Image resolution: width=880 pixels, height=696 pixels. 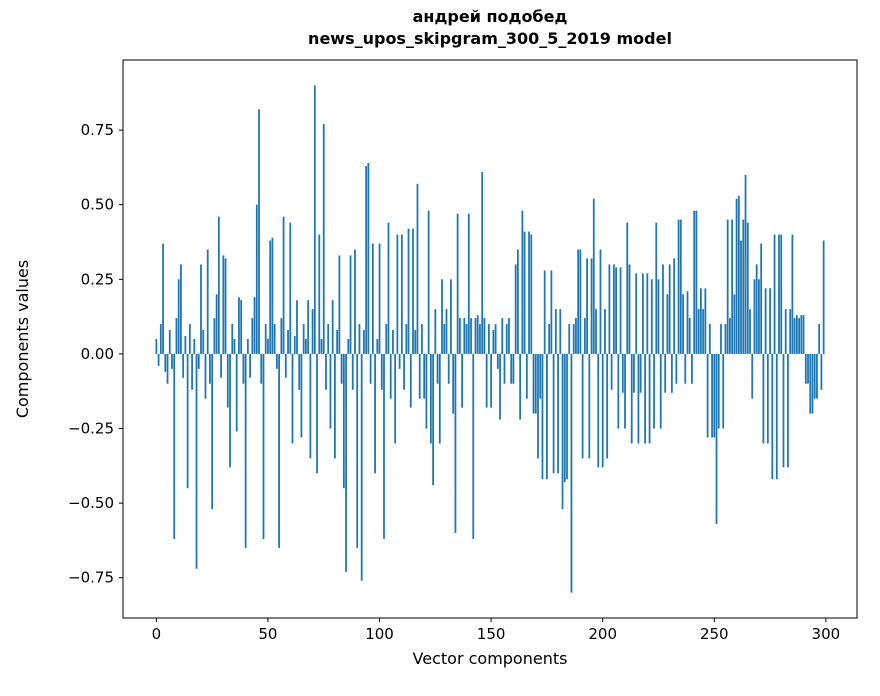 I want to click on y-tick-label: 0.25, so click(x=97, y=279).